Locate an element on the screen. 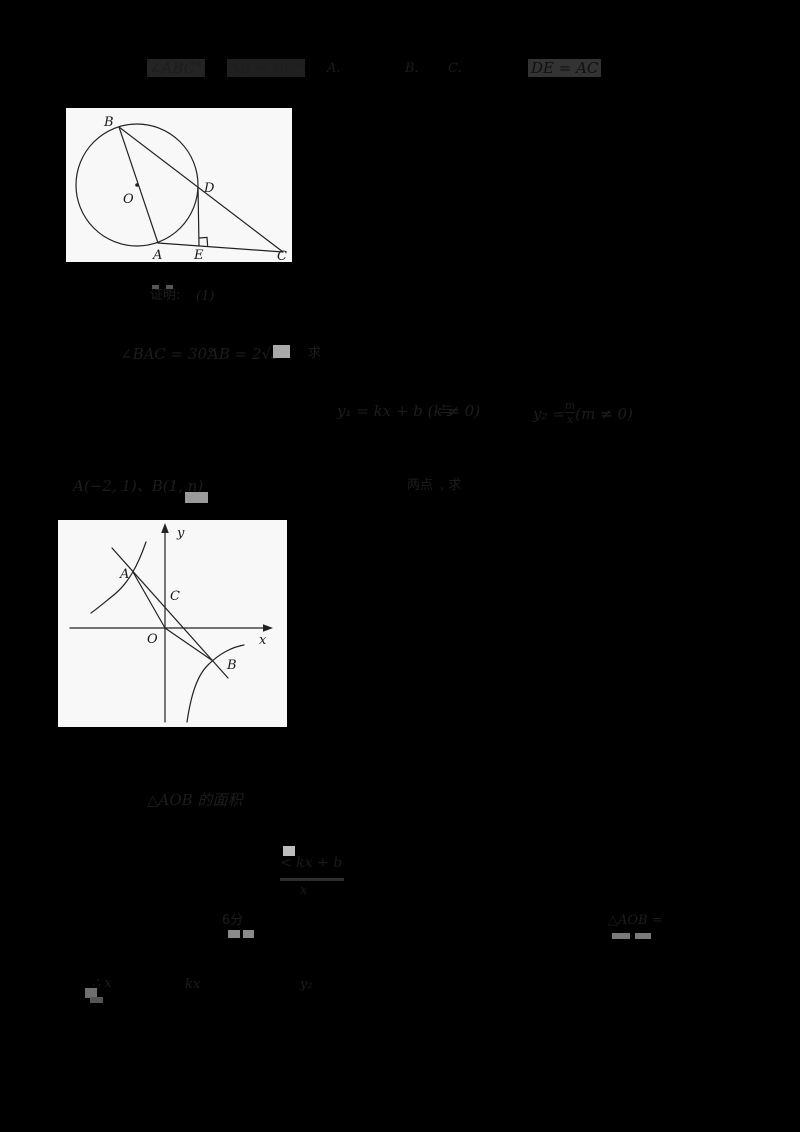 This screenshot has height=1132, width=800. math-fragment: , 求 is located at coordinates (451, 485).